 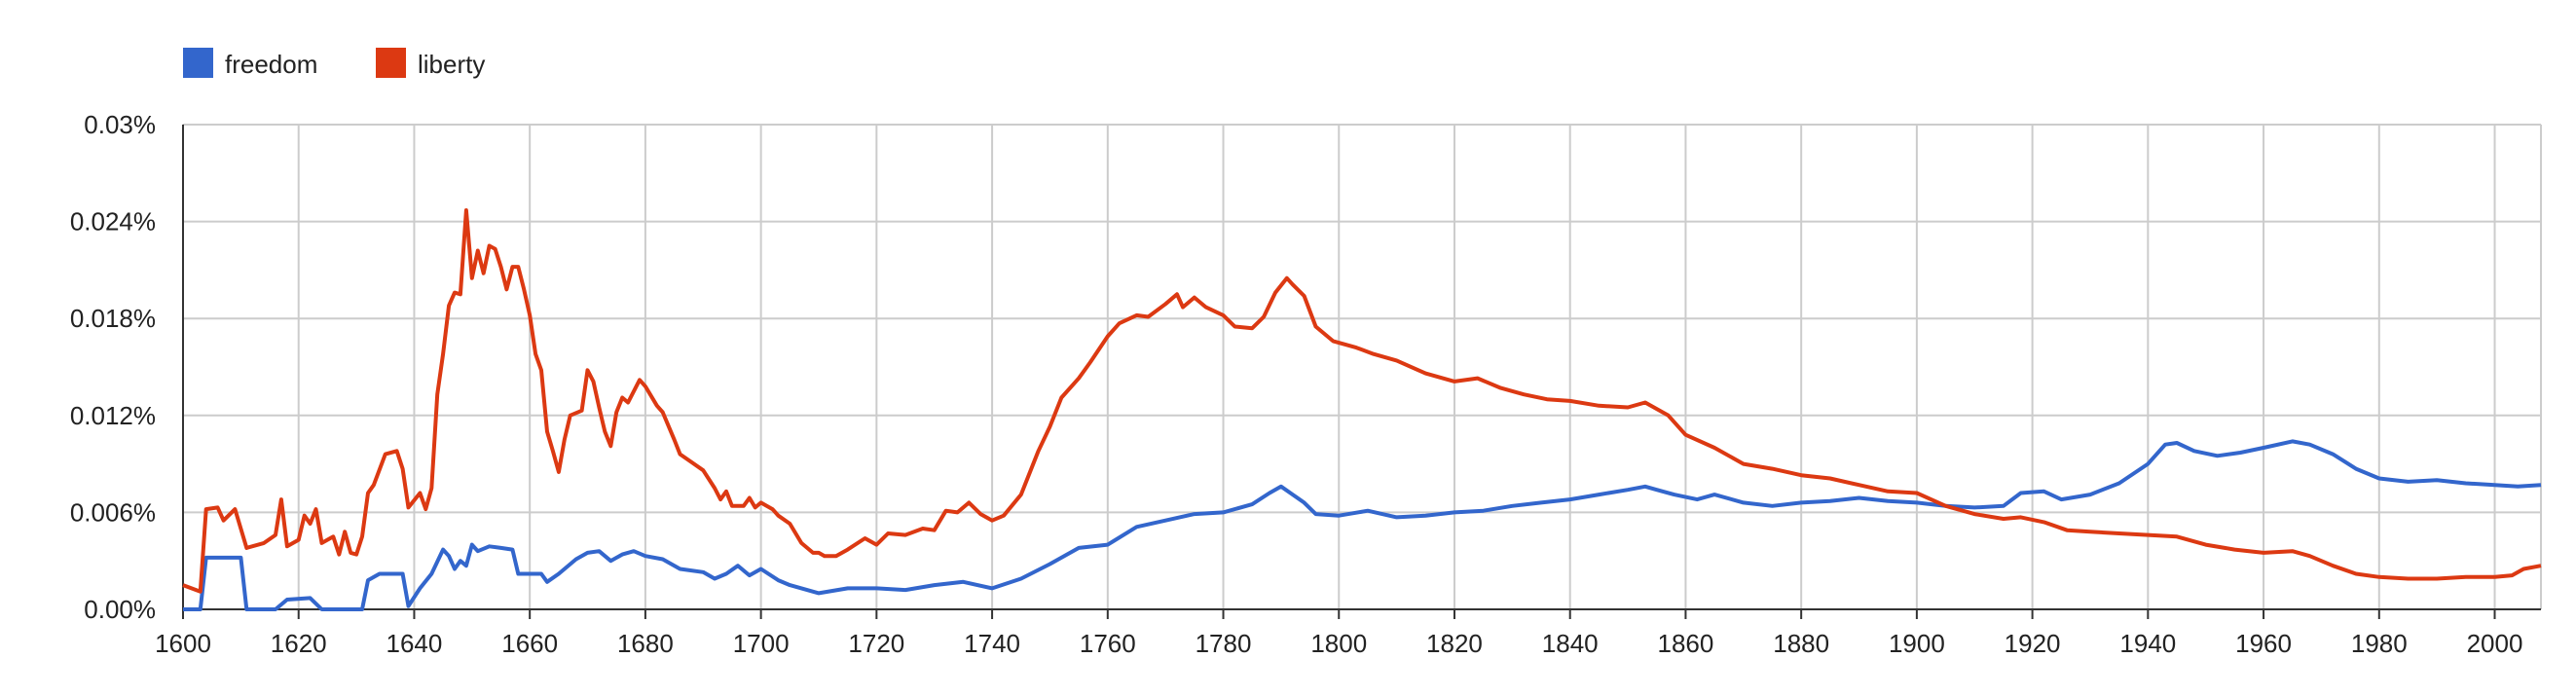 What do you see at coordinates (1686, 643) in the screenshot?
I see `x-tick-label: 1860` at bounding box center [1686, 643].